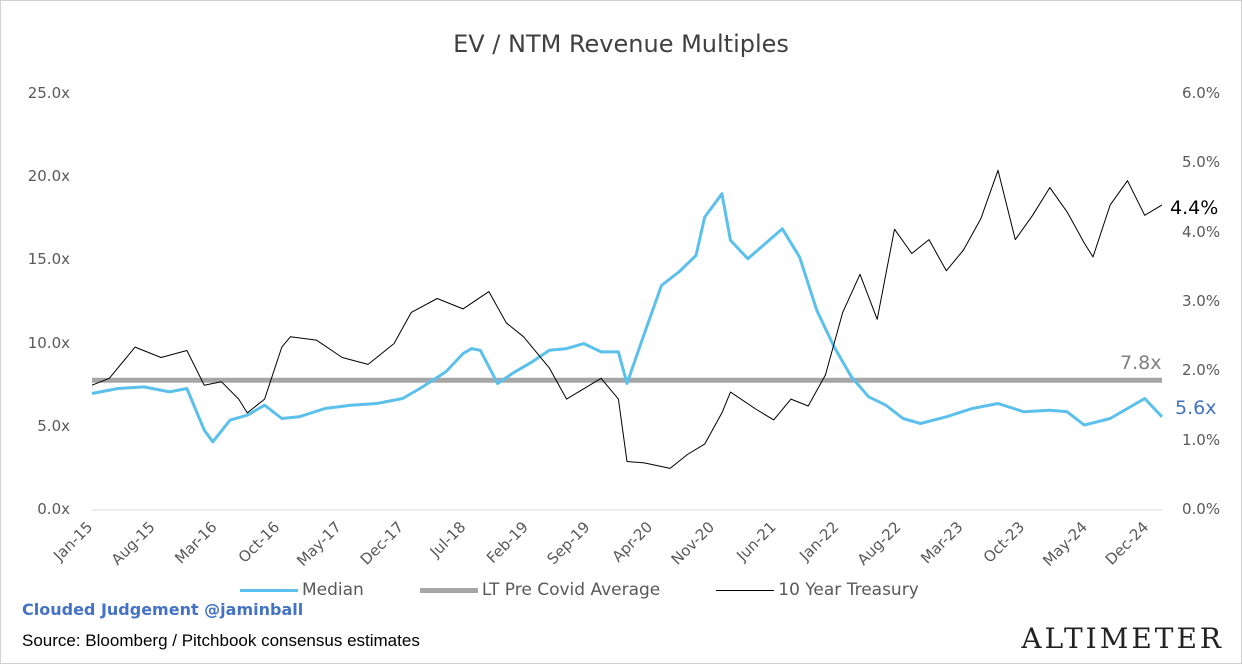  What do you see at coordinates (1201, 370) in the screenshot?
I see `y-right-tick-label: 2.0%` at bounding box center [1201, 370].